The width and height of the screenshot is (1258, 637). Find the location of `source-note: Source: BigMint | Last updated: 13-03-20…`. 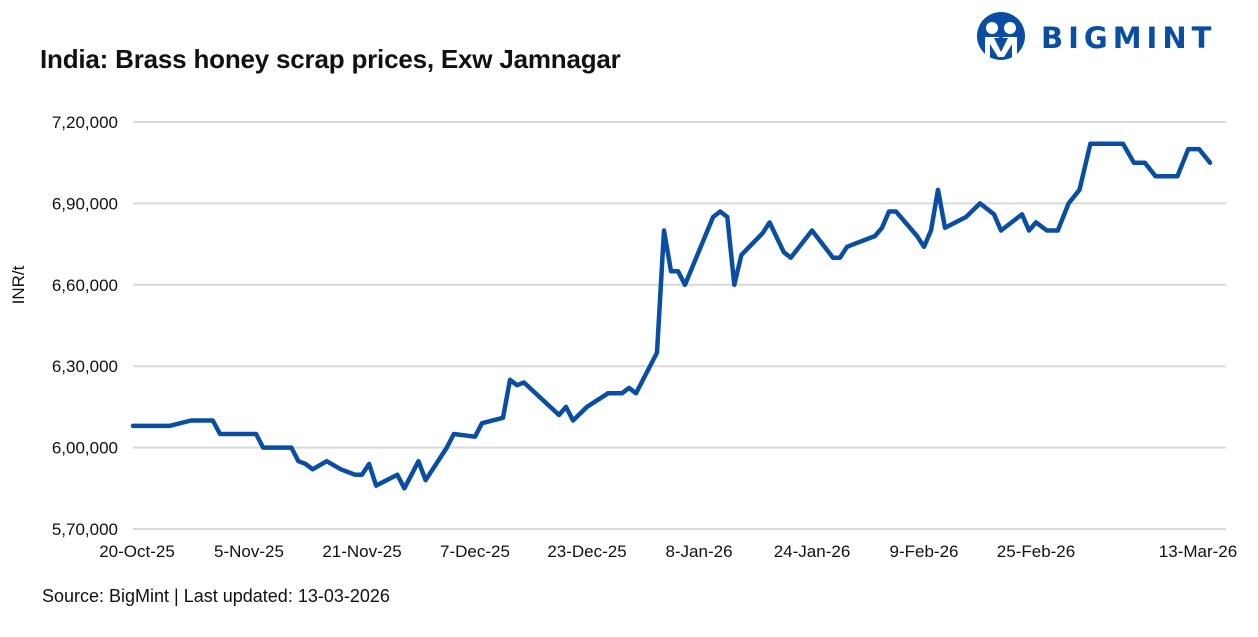

source-note: Source: BigMint | Last updated: 13-03-20… is located at coordinates (216, 596).